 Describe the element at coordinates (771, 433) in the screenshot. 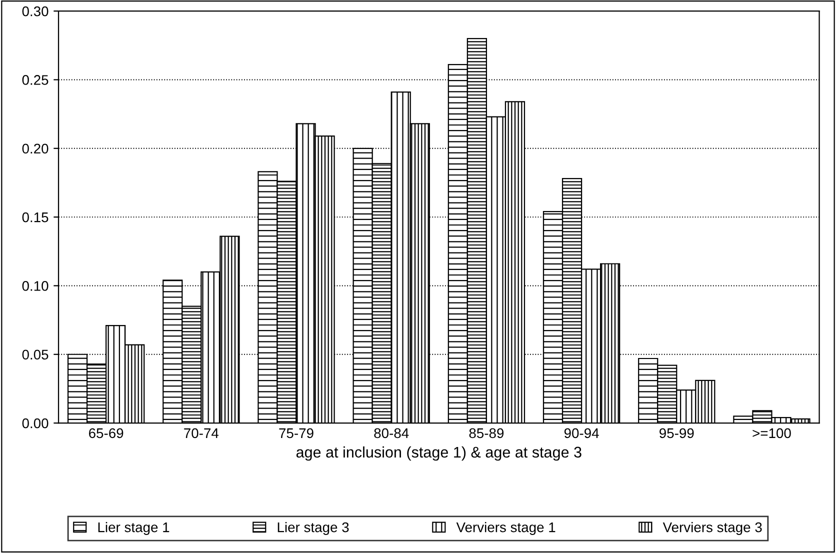

I see `x-tick-label: >=100` at that location.